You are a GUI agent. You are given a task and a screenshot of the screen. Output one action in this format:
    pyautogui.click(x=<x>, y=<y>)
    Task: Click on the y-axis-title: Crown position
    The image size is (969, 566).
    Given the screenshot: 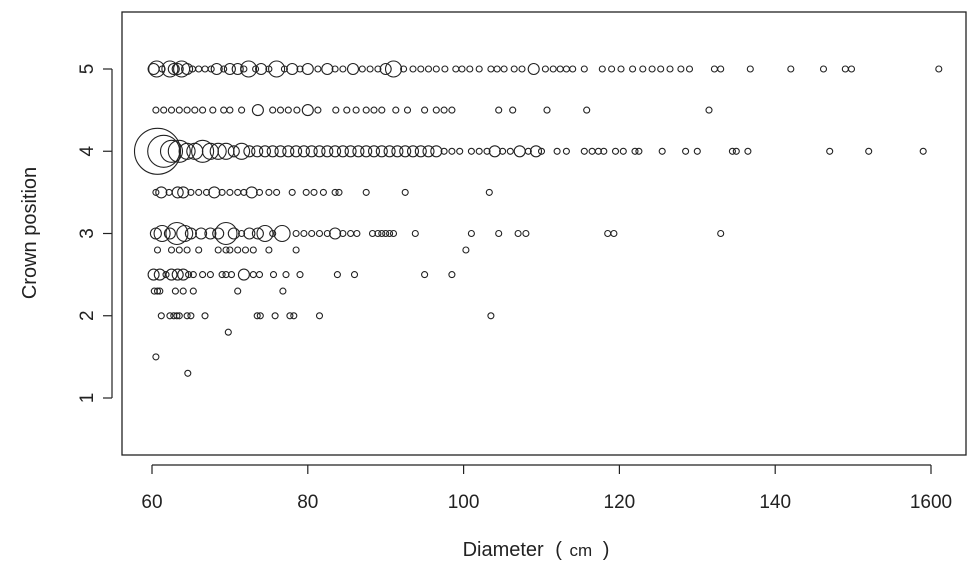 What is the action you would take?
    pyautogui.click(x=30, y=233)
    